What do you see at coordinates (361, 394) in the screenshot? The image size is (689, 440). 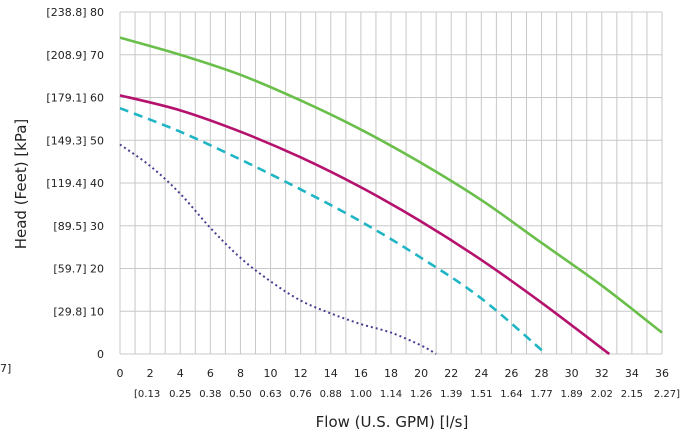 I see `x-secondary-tick-label: 1.00` at bounding box center [361, 394].